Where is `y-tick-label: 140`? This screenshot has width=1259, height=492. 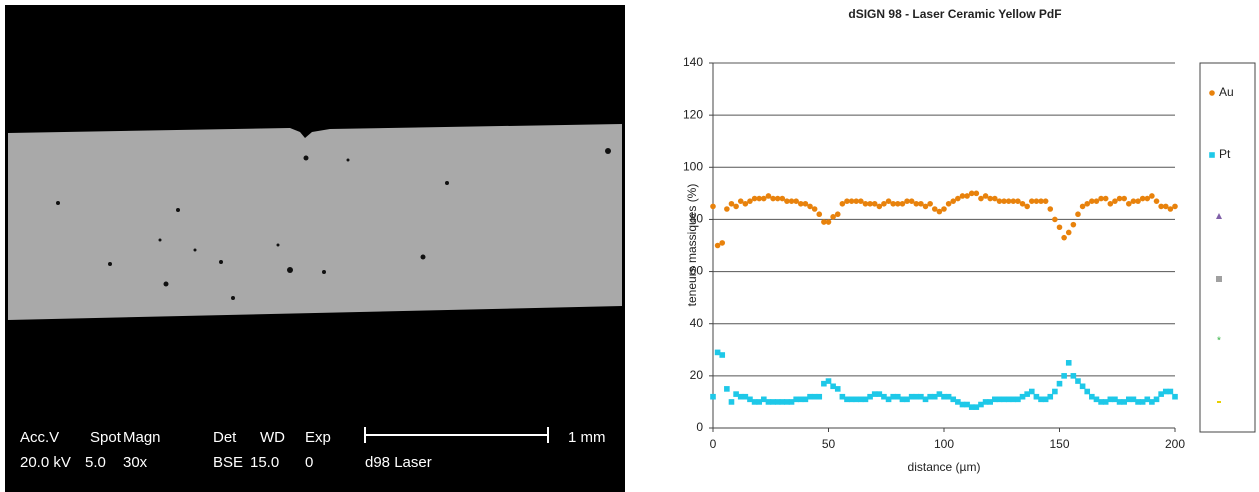
y-tick-label: 140 is located at coordinates (693, 62).